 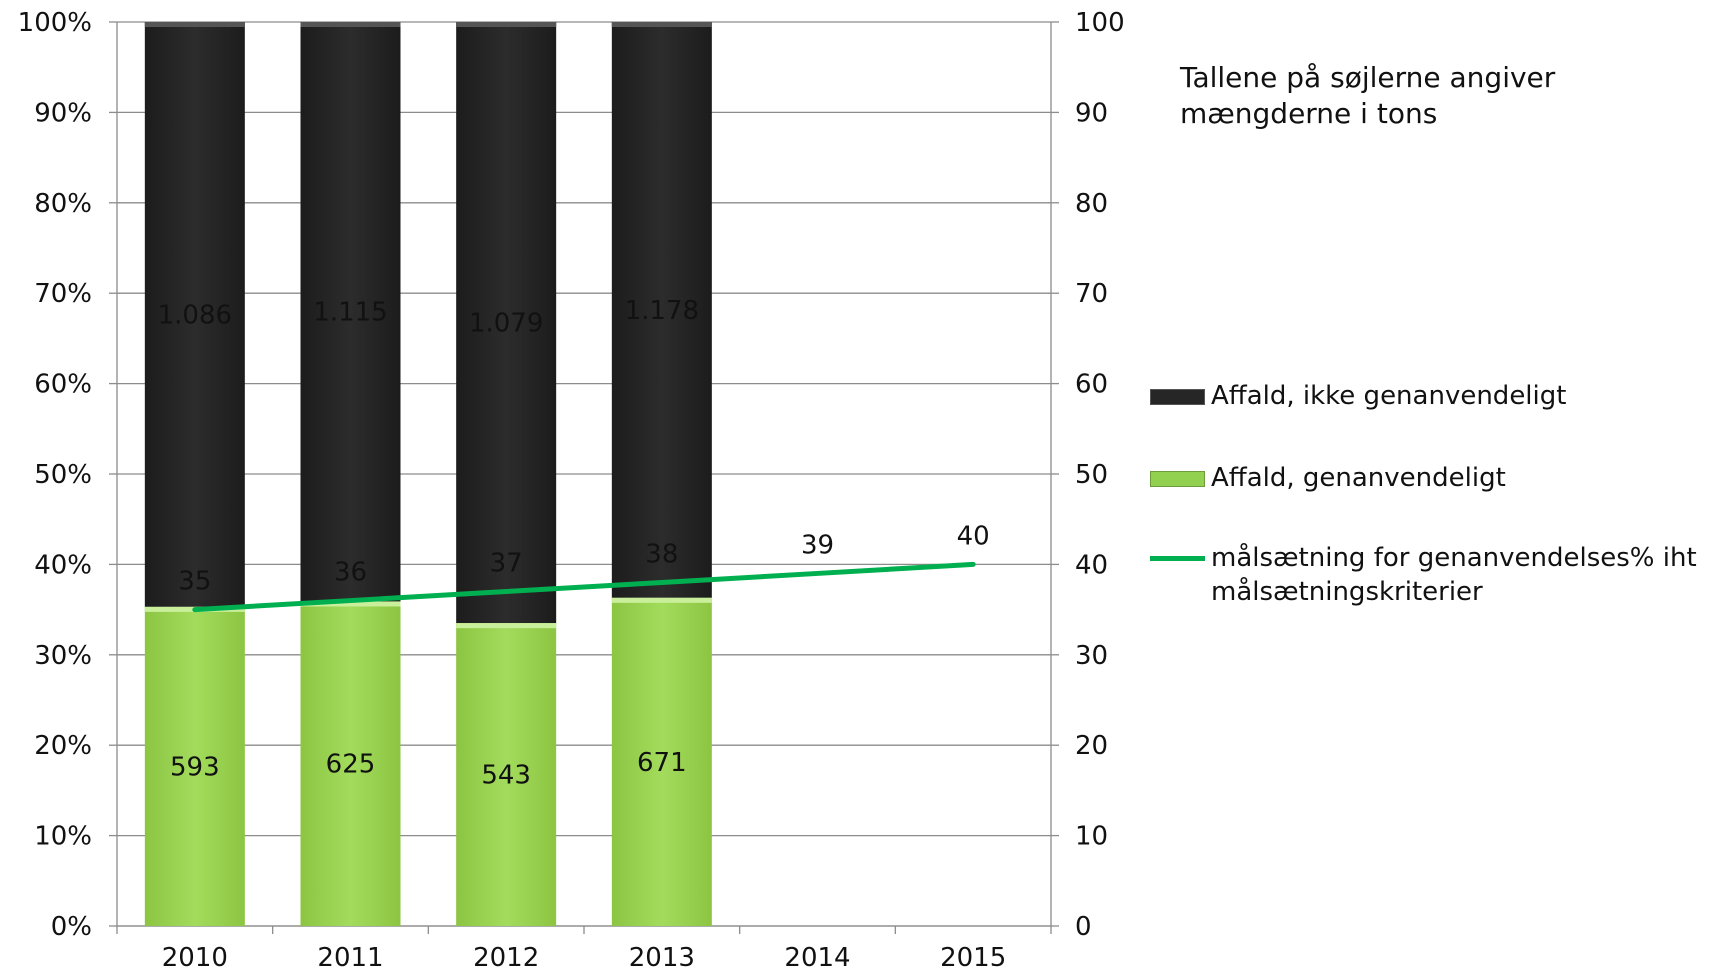 What do you see at coordinates (1358, 478) in the screenshot?
I see `legend-label-genanvendeligt: Affald, genanvendeligt` at bounding box center [1358, 478].